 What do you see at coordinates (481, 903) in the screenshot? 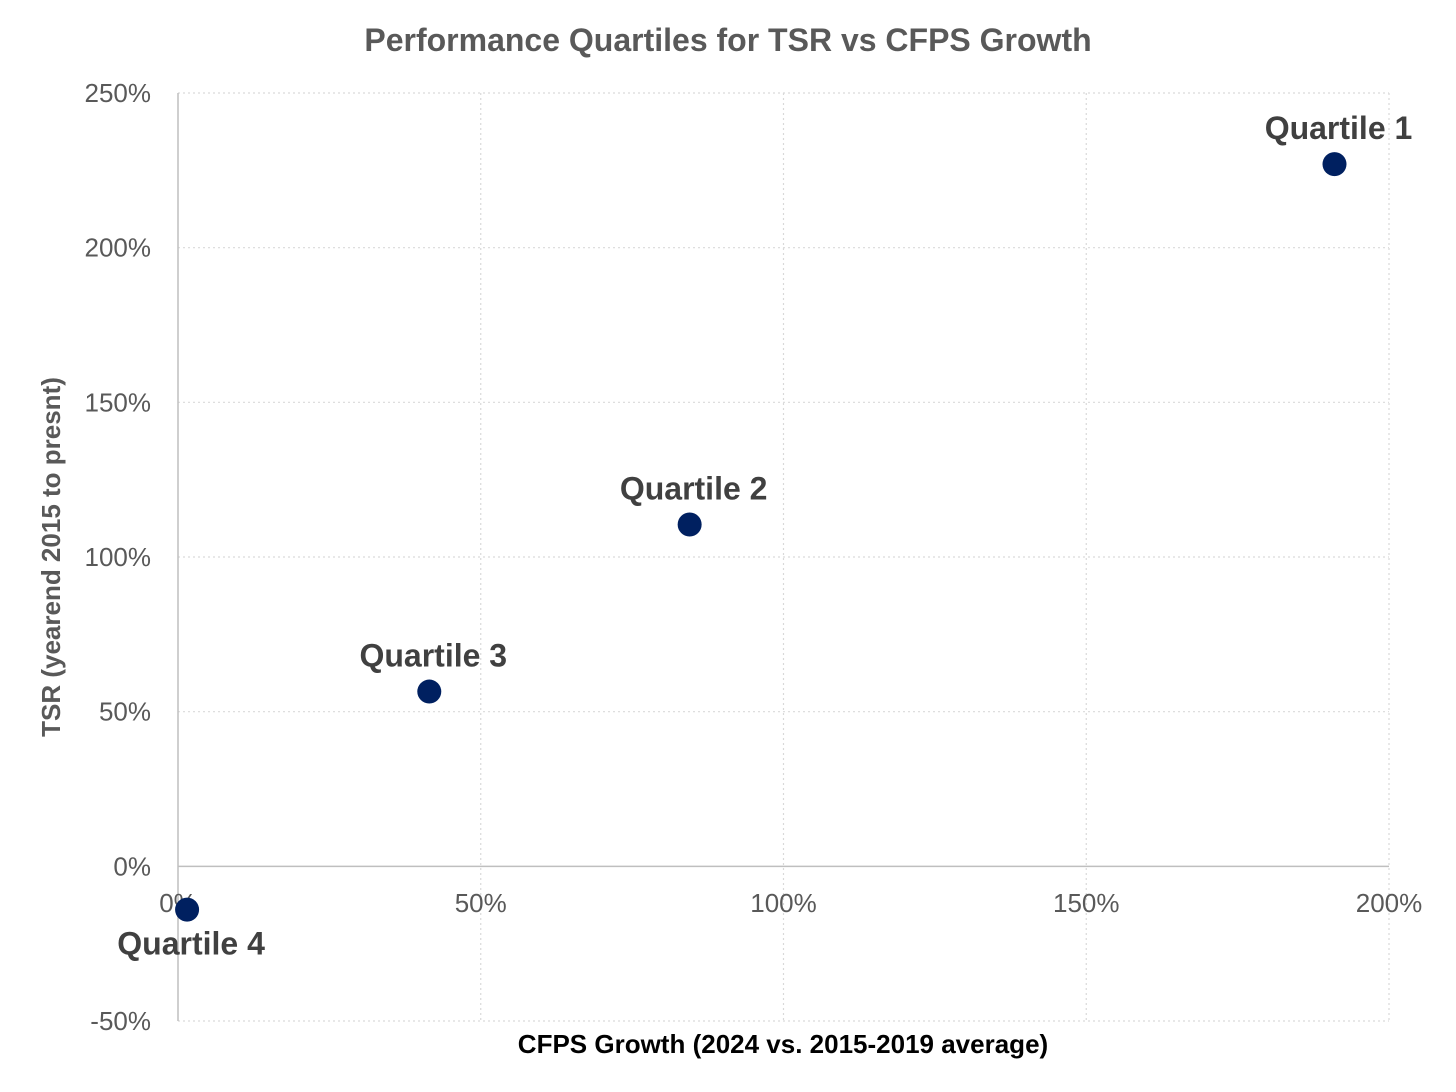
I see `x-tick-label: 50%` at bounding box center [481, 903].